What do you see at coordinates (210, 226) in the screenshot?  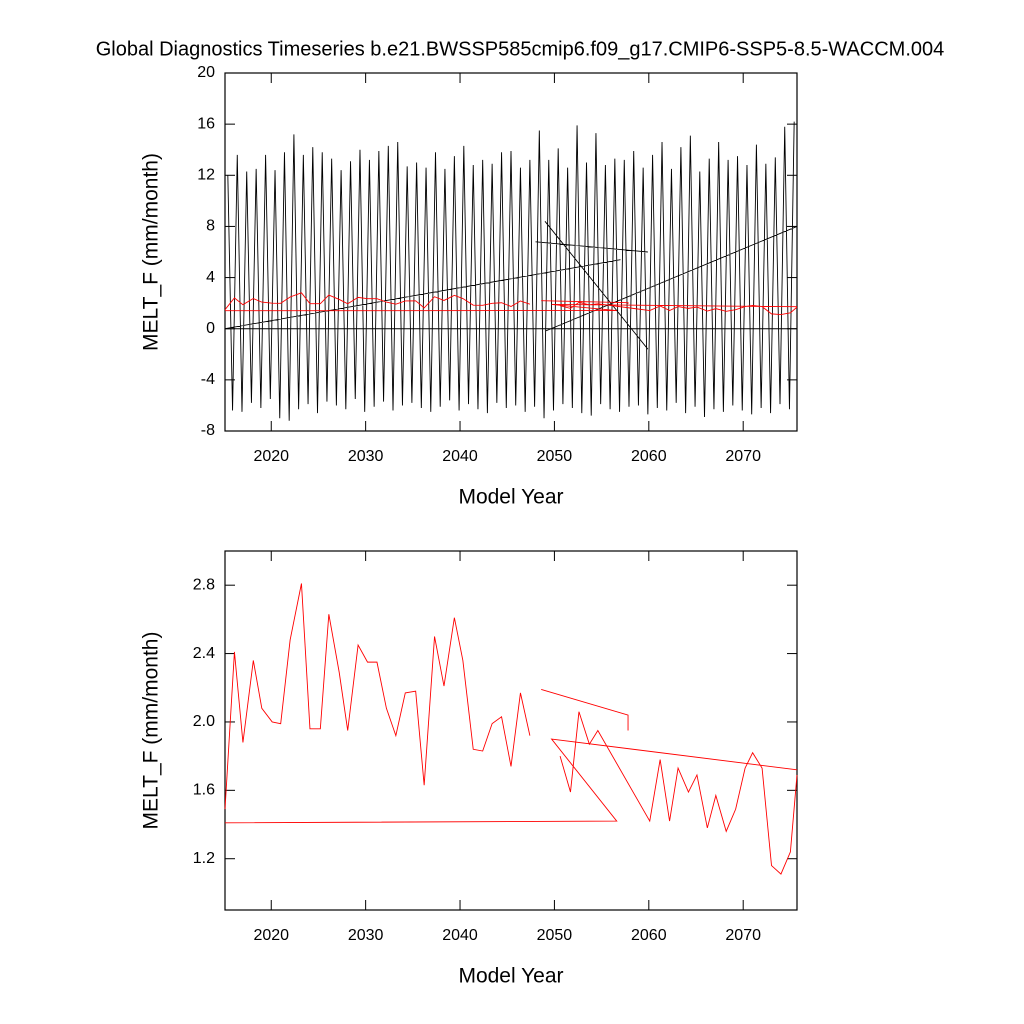 I see `y-tick-label: 8` at bounding box center [210, 226].